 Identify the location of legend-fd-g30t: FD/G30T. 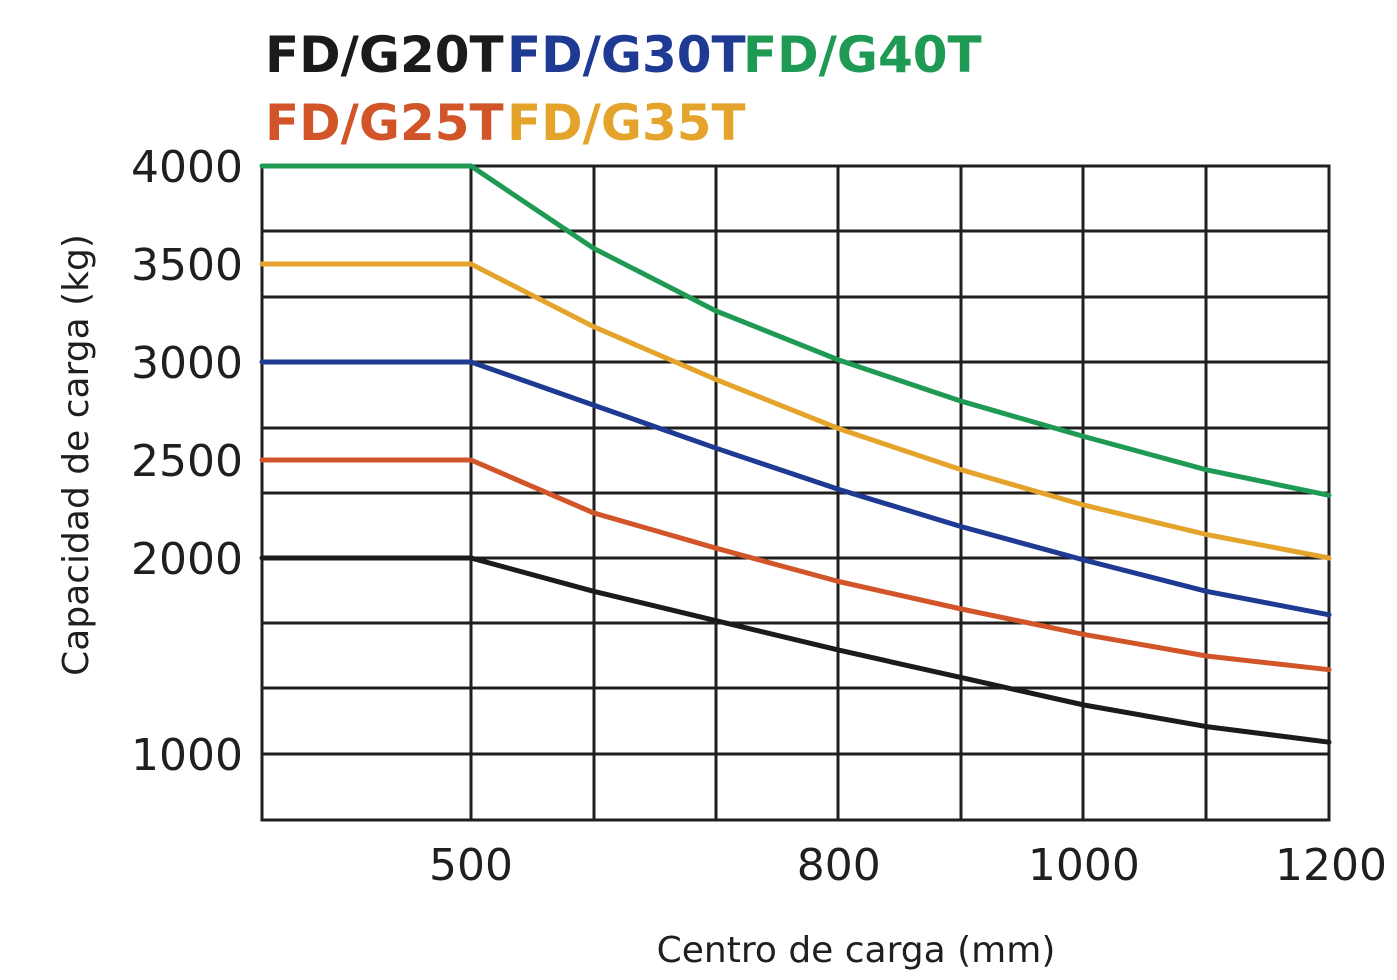
(626, 55).